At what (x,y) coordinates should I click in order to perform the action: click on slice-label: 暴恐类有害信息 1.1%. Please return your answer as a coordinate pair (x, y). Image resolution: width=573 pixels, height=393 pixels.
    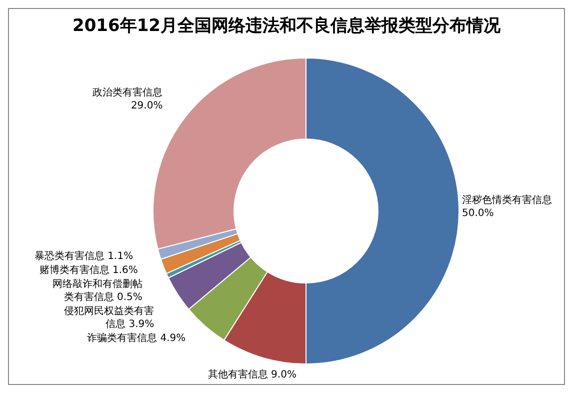
    Looking at the image, I should click on (84, 256).